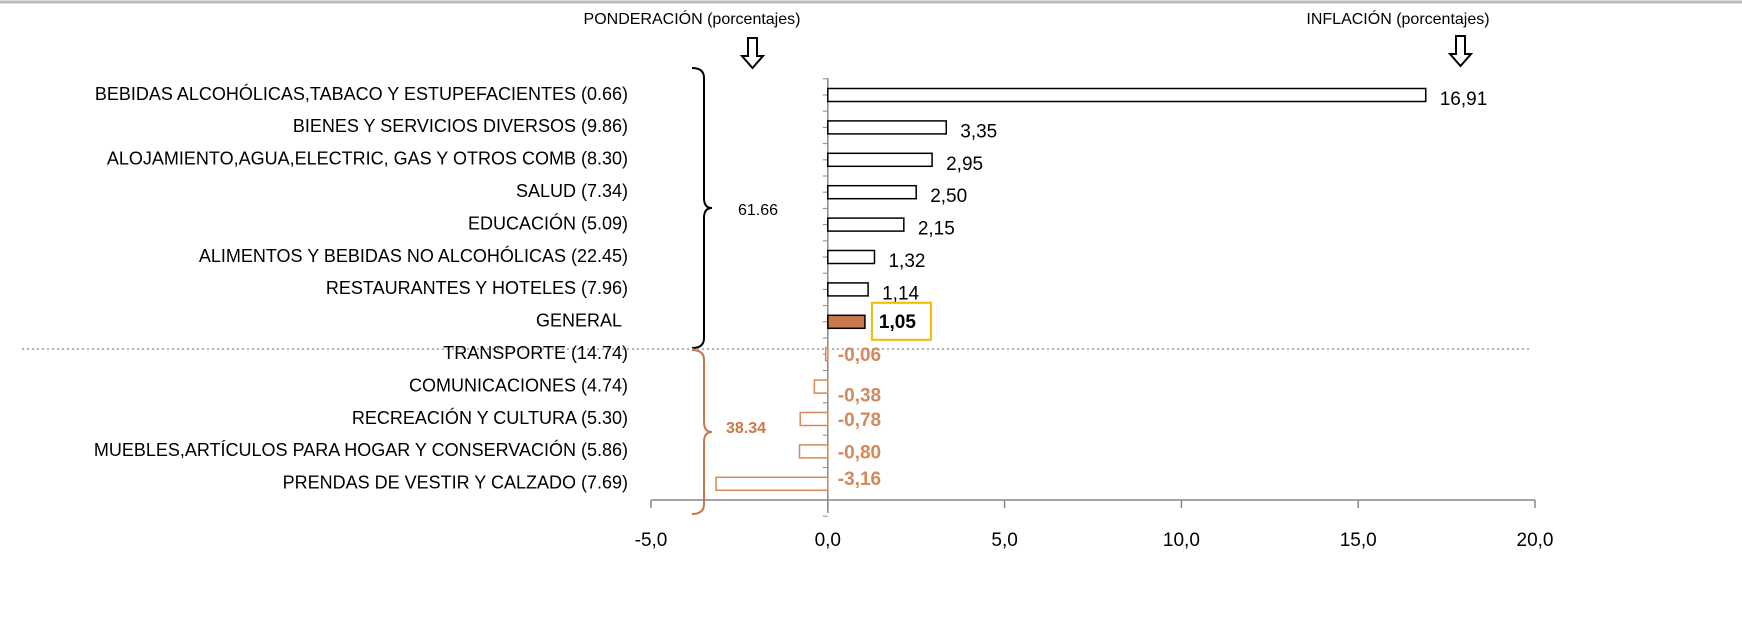 The image size is (1742, 618). Describe the element at coordinates (572, 191) in the screenshot. I see `category-label: SALUD (7.34)` at that location.